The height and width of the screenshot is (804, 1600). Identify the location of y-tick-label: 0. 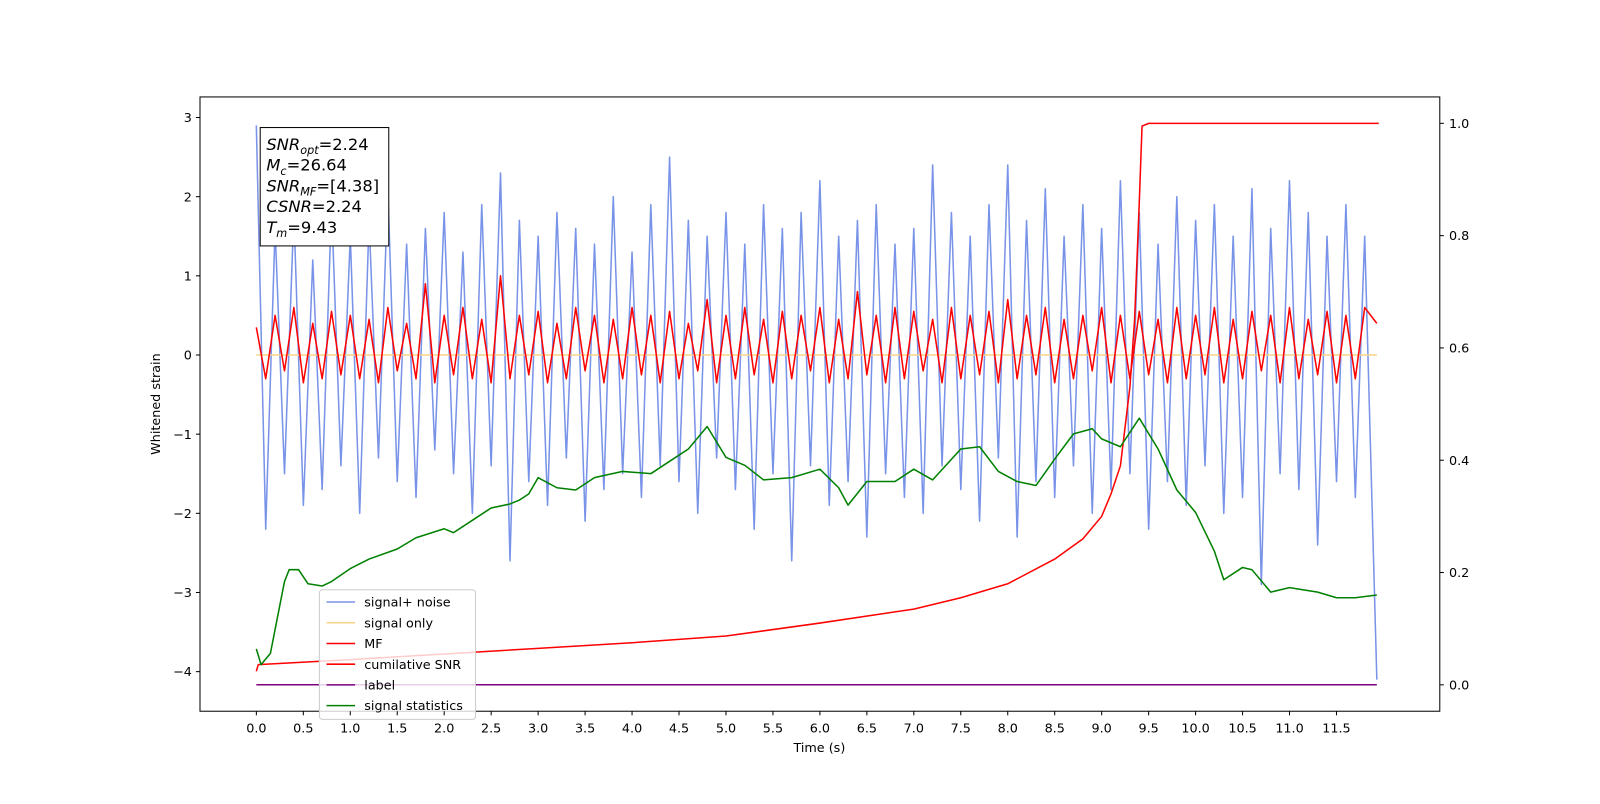
(188, 356).